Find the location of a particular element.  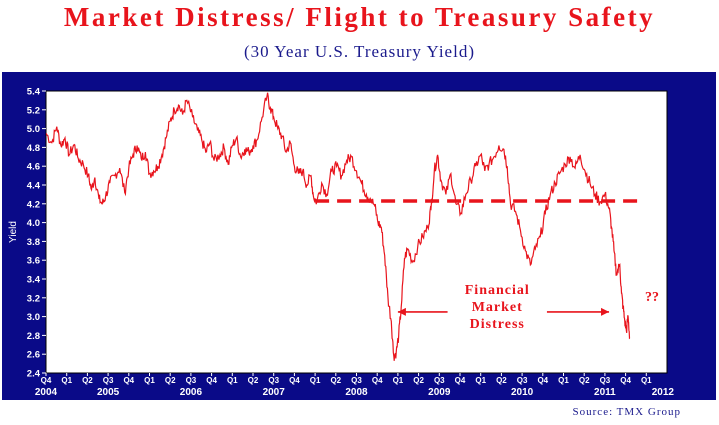

y-tick-label: 3.8 is located at coordinates (33, 242).